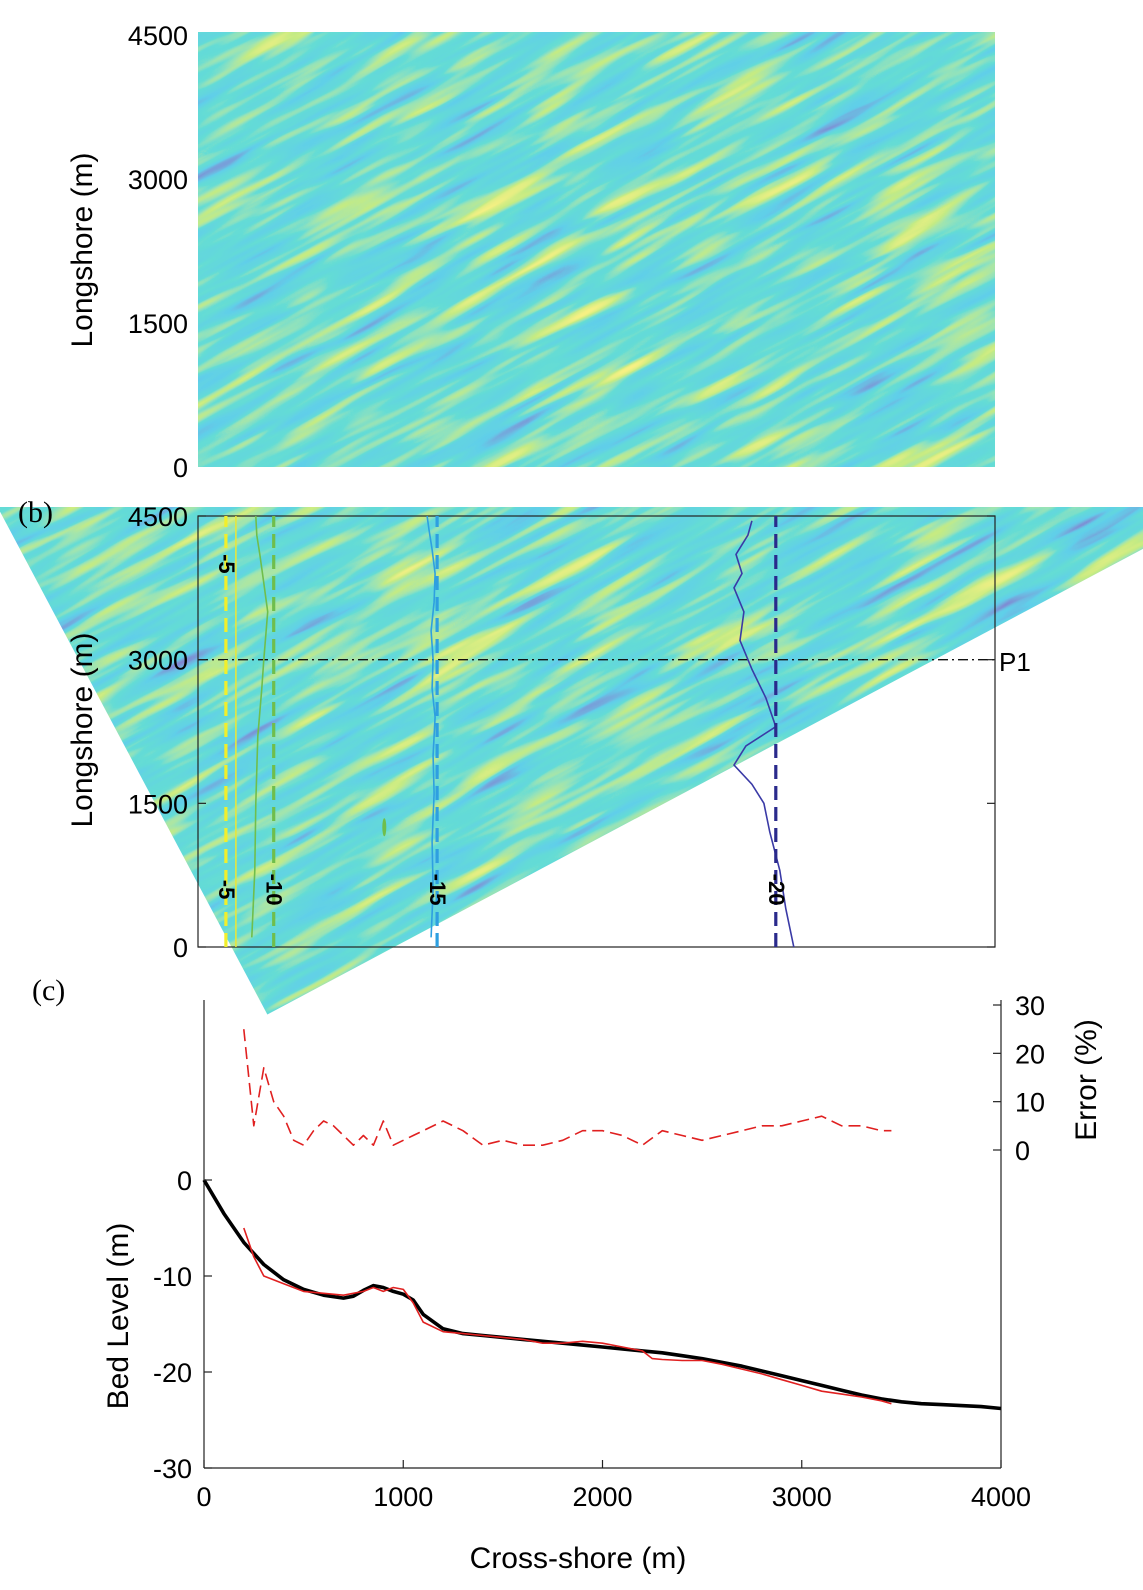  What do you see at coordinates (1030, 1103) in the screenshot?
I see `panel-c-y2tick-10: 10` at bounding box center [1030, 1103].